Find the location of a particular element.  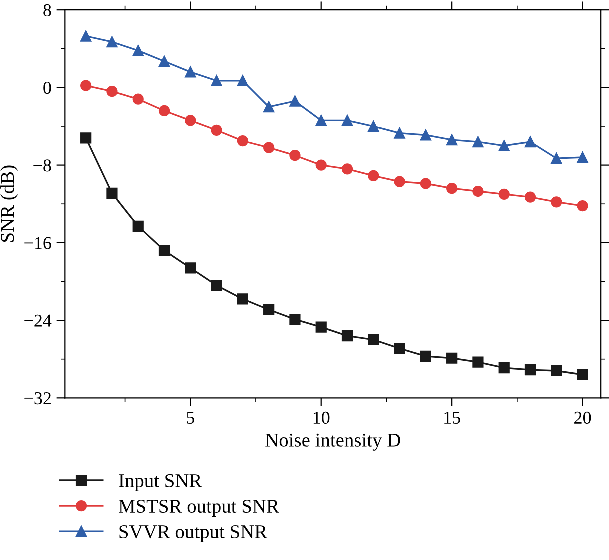

y-tick-label: −16 is located at coordinates (38, 243).